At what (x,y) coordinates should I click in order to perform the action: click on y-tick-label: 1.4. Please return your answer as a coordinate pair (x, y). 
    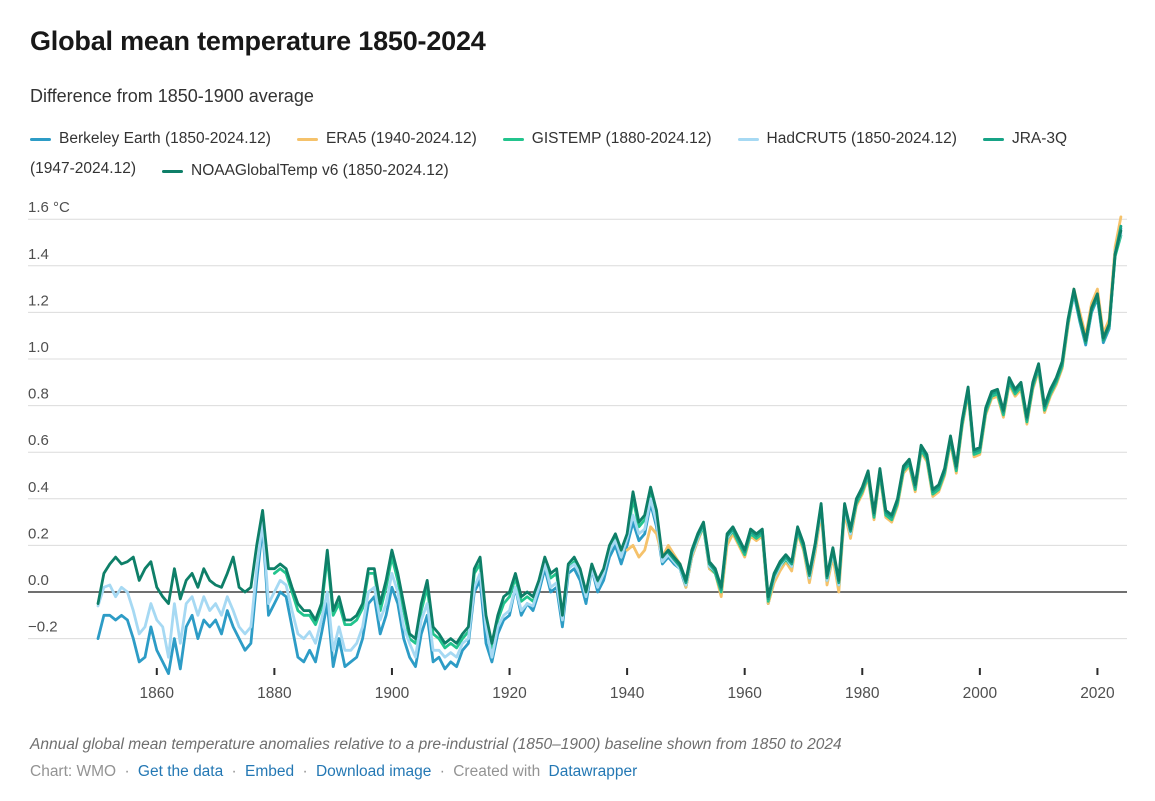
    Looking at the image, I should click on (38, 254).